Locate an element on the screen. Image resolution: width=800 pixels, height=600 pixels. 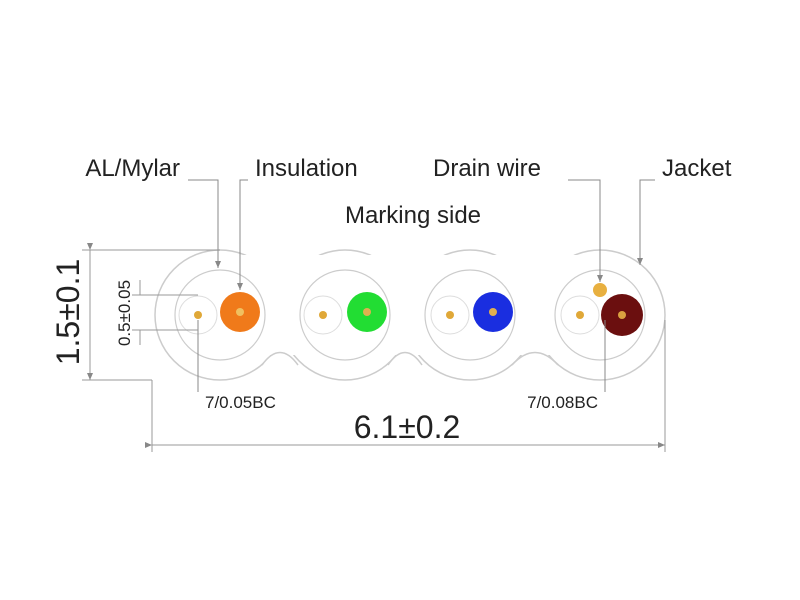
callout-jacket: Jacket is located at coordinates (697, 168).